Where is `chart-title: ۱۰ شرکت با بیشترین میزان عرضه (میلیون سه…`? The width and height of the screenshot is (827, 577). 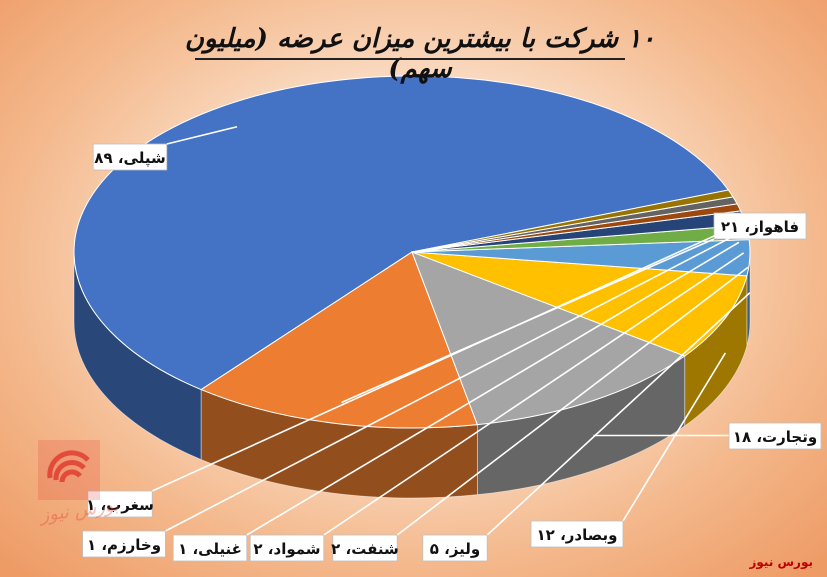
chart-title: ۱۰ شرکت با بیشترین میزان عرضه (میلیون سه… is located at coordinates (420, 54).